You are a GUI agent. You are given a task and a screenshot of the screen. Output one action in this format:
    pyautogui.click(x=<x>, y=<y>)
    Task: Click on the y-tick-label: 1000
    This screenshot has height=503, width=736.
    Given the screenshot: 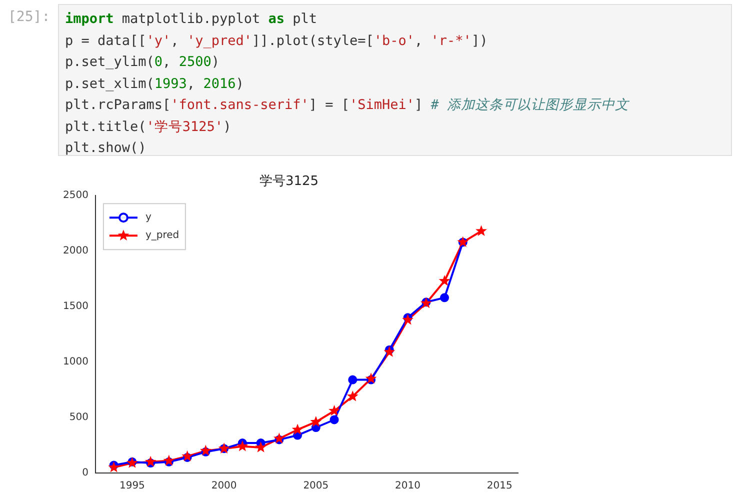 What is the action you would take?
    pyautogui.click(x=75, y=362)
    